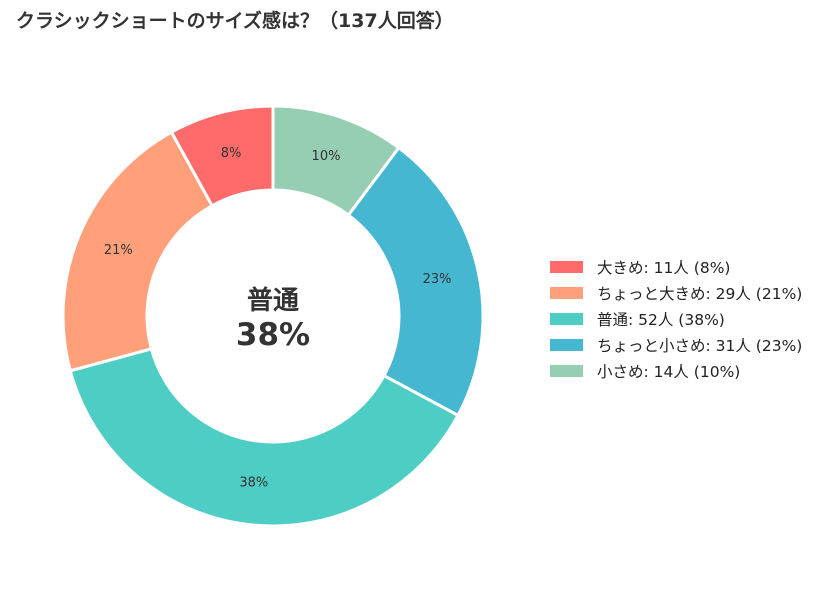 The height and width of the screenshot is (589, 839). I want to click on legend-label: 小さめ: 14人 (10%), so click(669, 372).